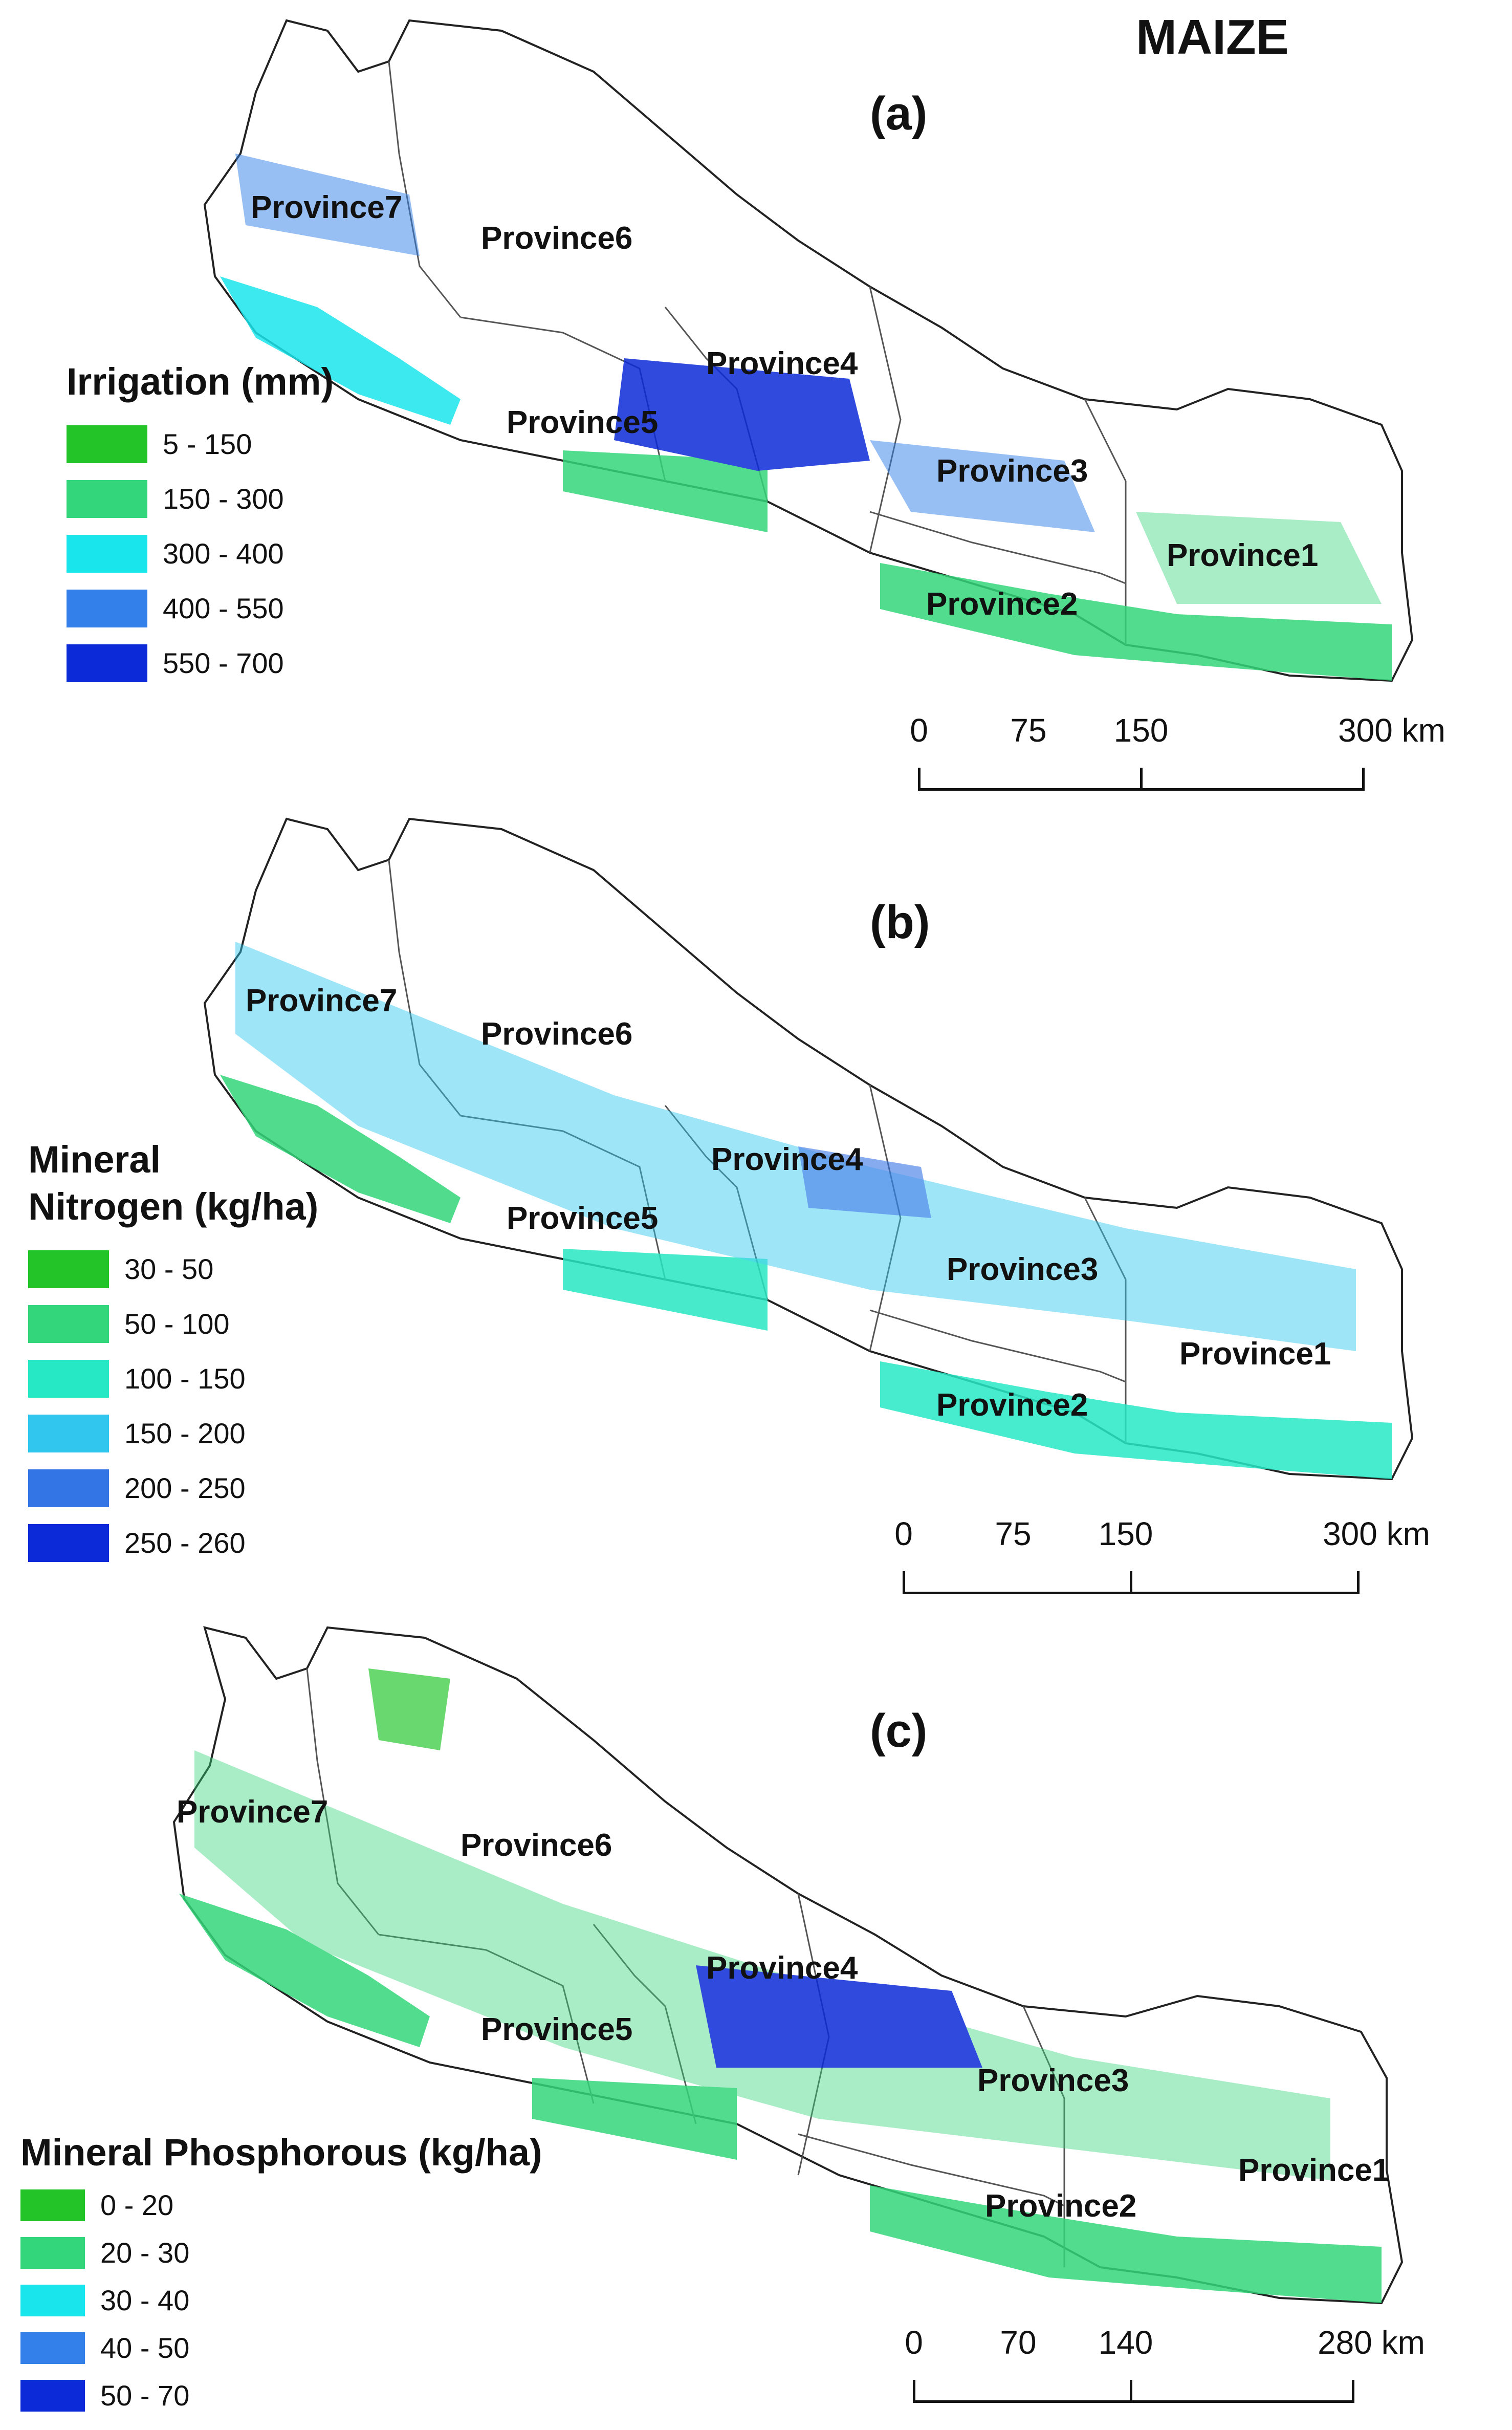 This screenshot has width=1512, height=2430. Describe the element at coordinates (886, 419) in the screenshot. I see `boundary-p4-p3` at that location.